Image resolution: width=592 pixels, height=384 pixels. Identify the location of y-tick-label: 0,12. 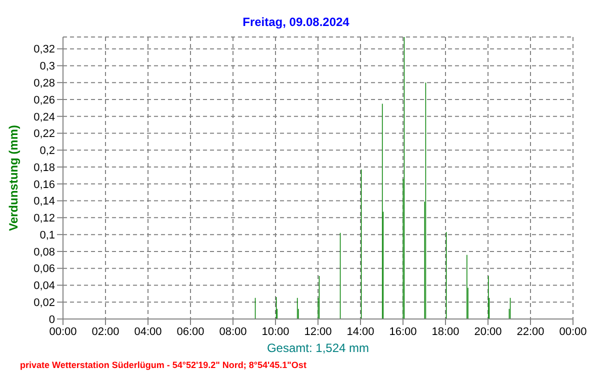
(44, 218).